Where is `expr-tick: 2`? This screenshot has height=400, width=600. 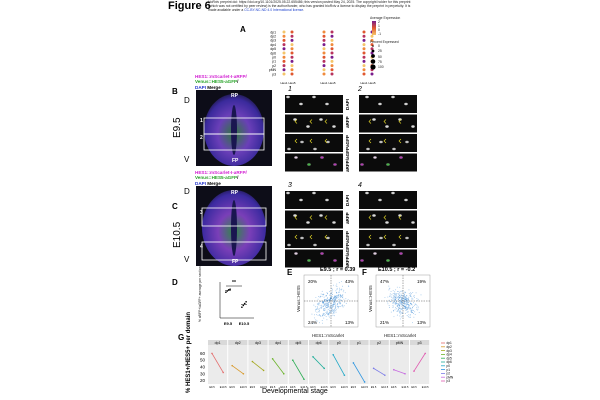
expr-tick: 2 is located at coordinates (379, 22).